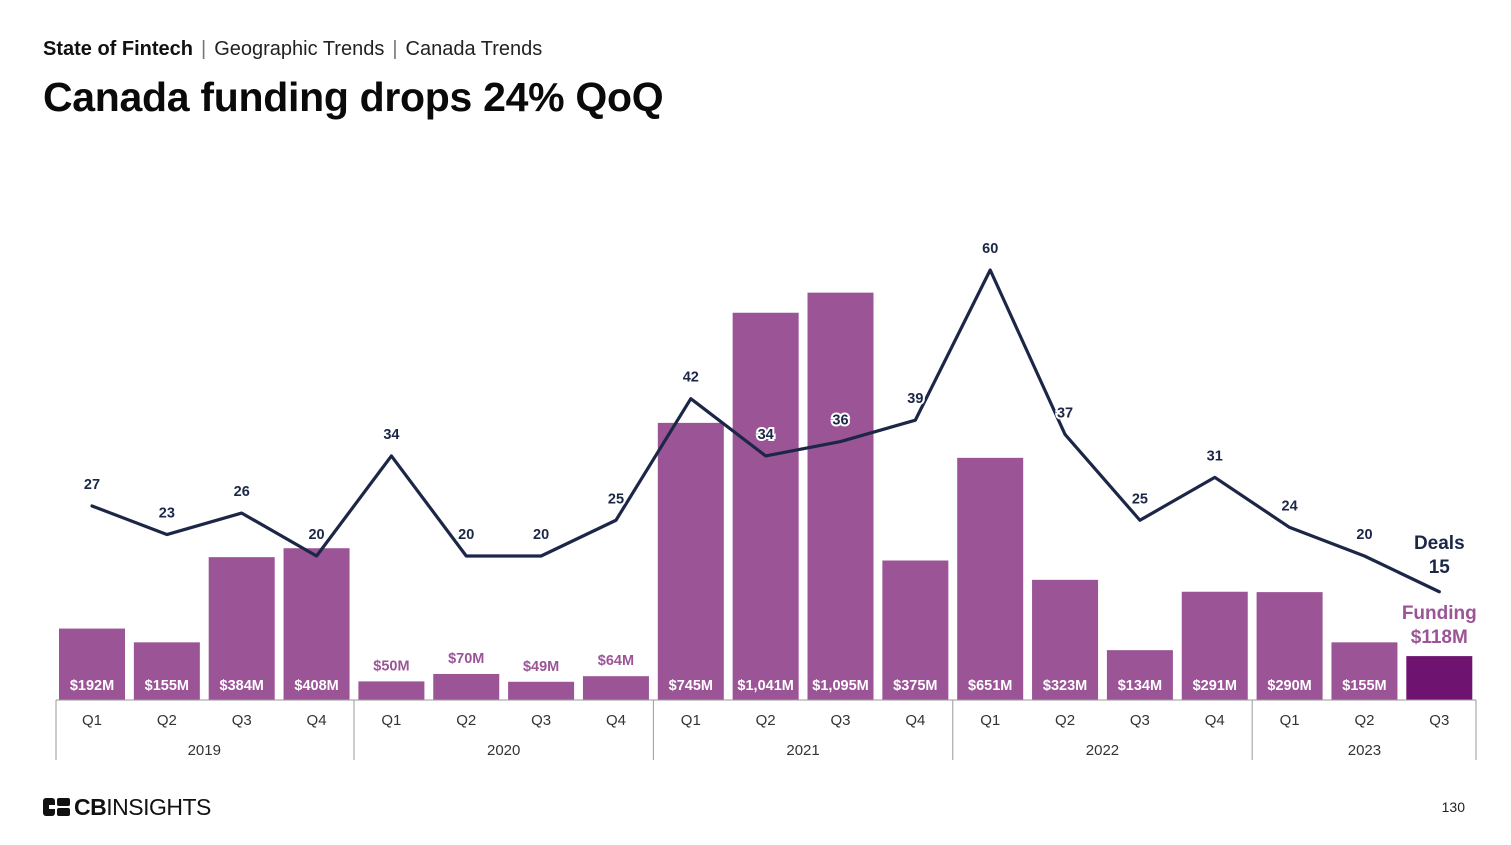 This screenshot has width=1511, height=845. I want to click on funding-label: $1,041M, so click(765, 686).